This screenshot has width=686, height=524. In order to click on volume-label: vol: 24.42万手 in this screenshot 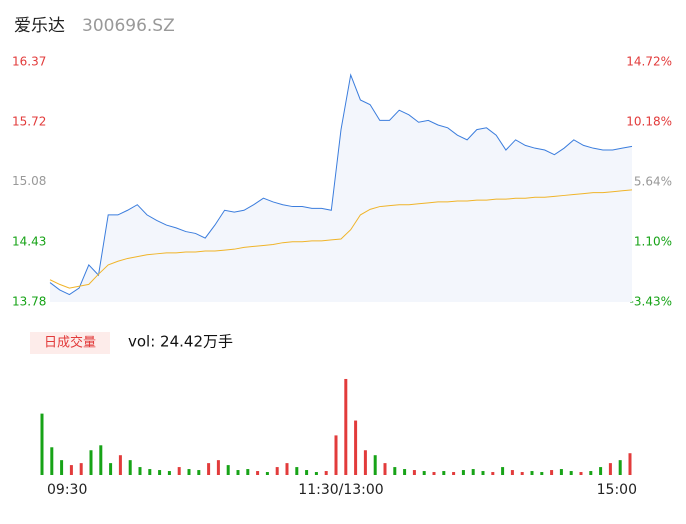, I will do `click(180, 342)`.